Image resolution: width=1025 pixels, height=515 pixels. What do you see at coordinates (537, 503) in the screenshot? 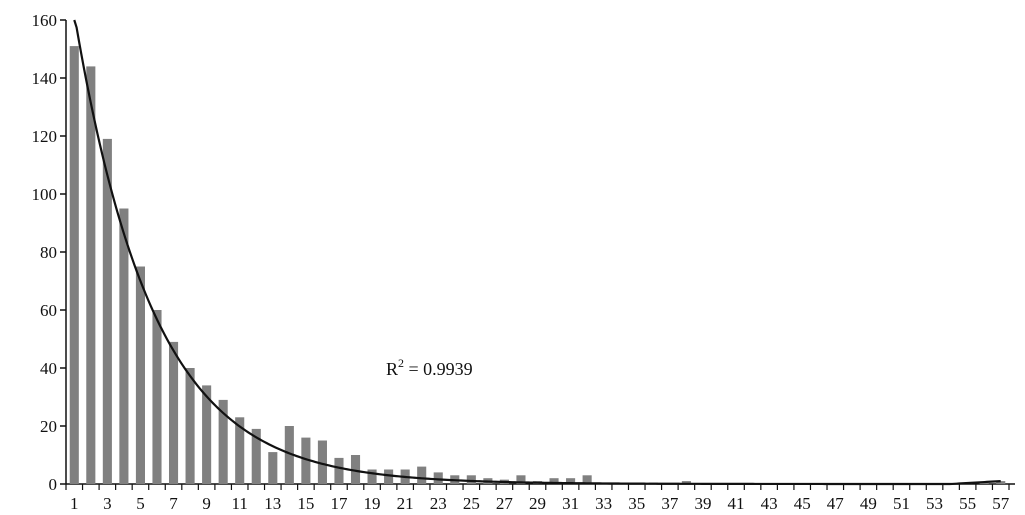
I see `x-tick-label: 29` at bounding box center [537, 503].